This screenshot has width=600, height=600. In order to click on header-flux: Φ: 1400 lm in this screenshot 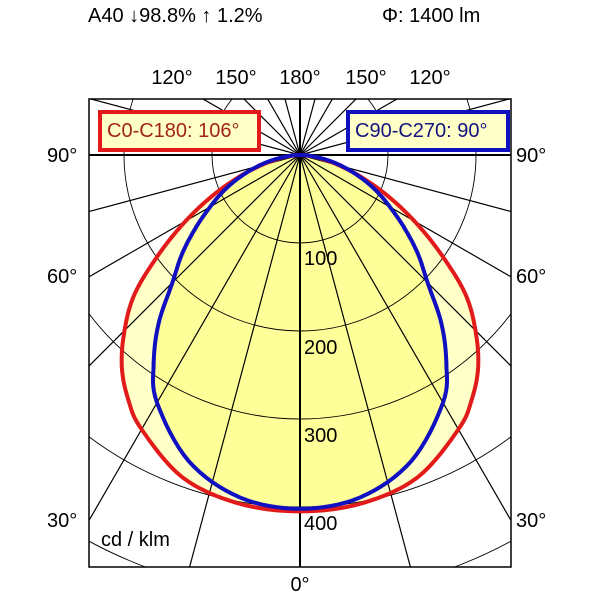, I will do `click(431, 16)`.